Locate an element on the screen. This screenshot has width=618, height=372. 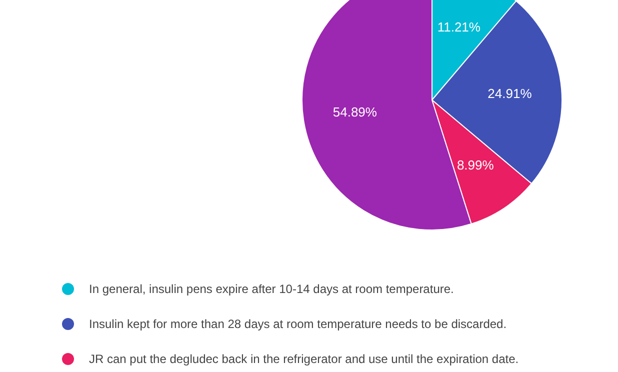
legend-label: JR can put the degludec back in the refrigerator and use until the expiration date. is located at coordinates (304, 359).